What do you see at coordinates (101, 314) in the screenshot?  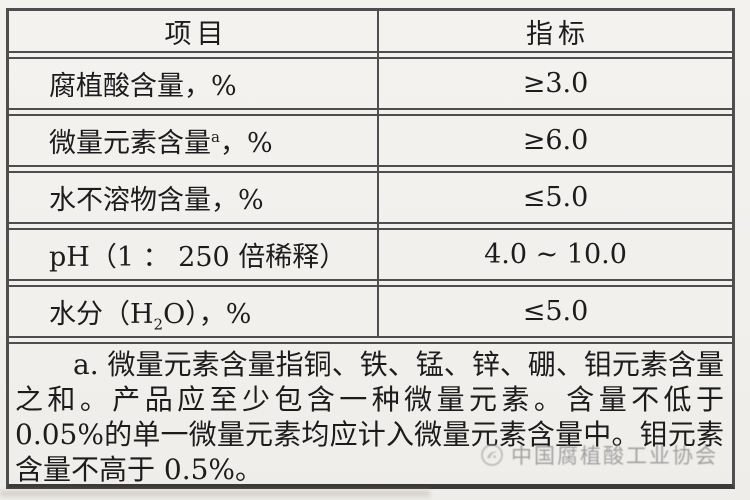 I see `row-item-text: 水分（H` at bounding box center [101, 314].